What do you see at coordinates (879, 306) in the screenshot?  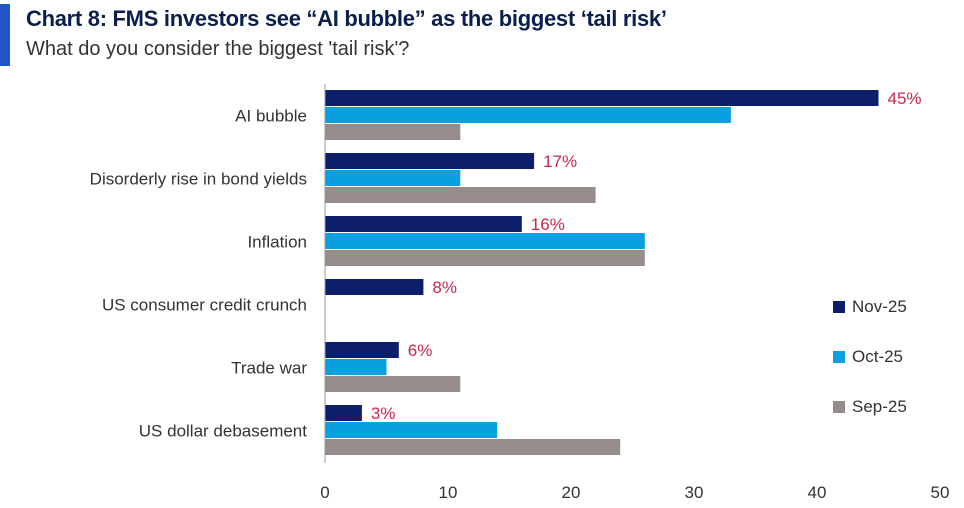 I see `legend-label: Nov-25` at bounding box center [879, 306].